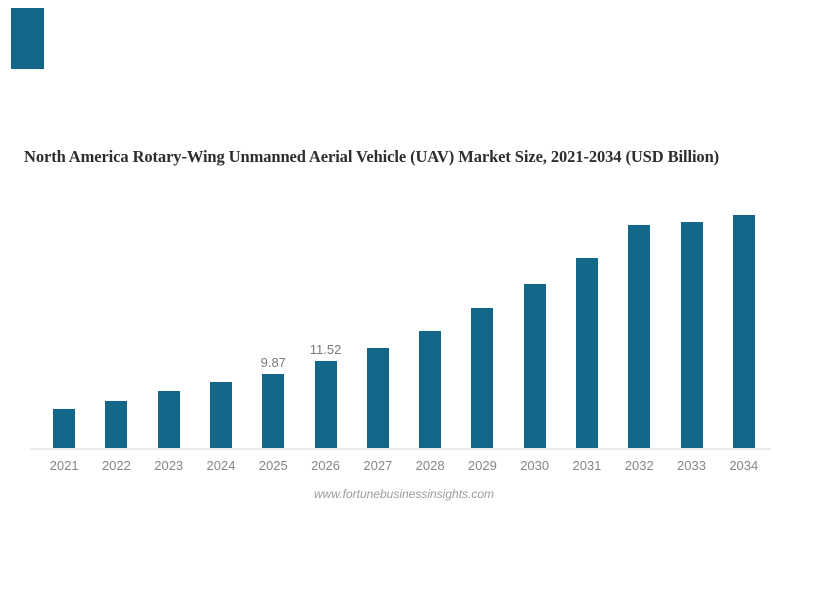  I want to click on x-tick-2028: 2028, so click(430, 465).